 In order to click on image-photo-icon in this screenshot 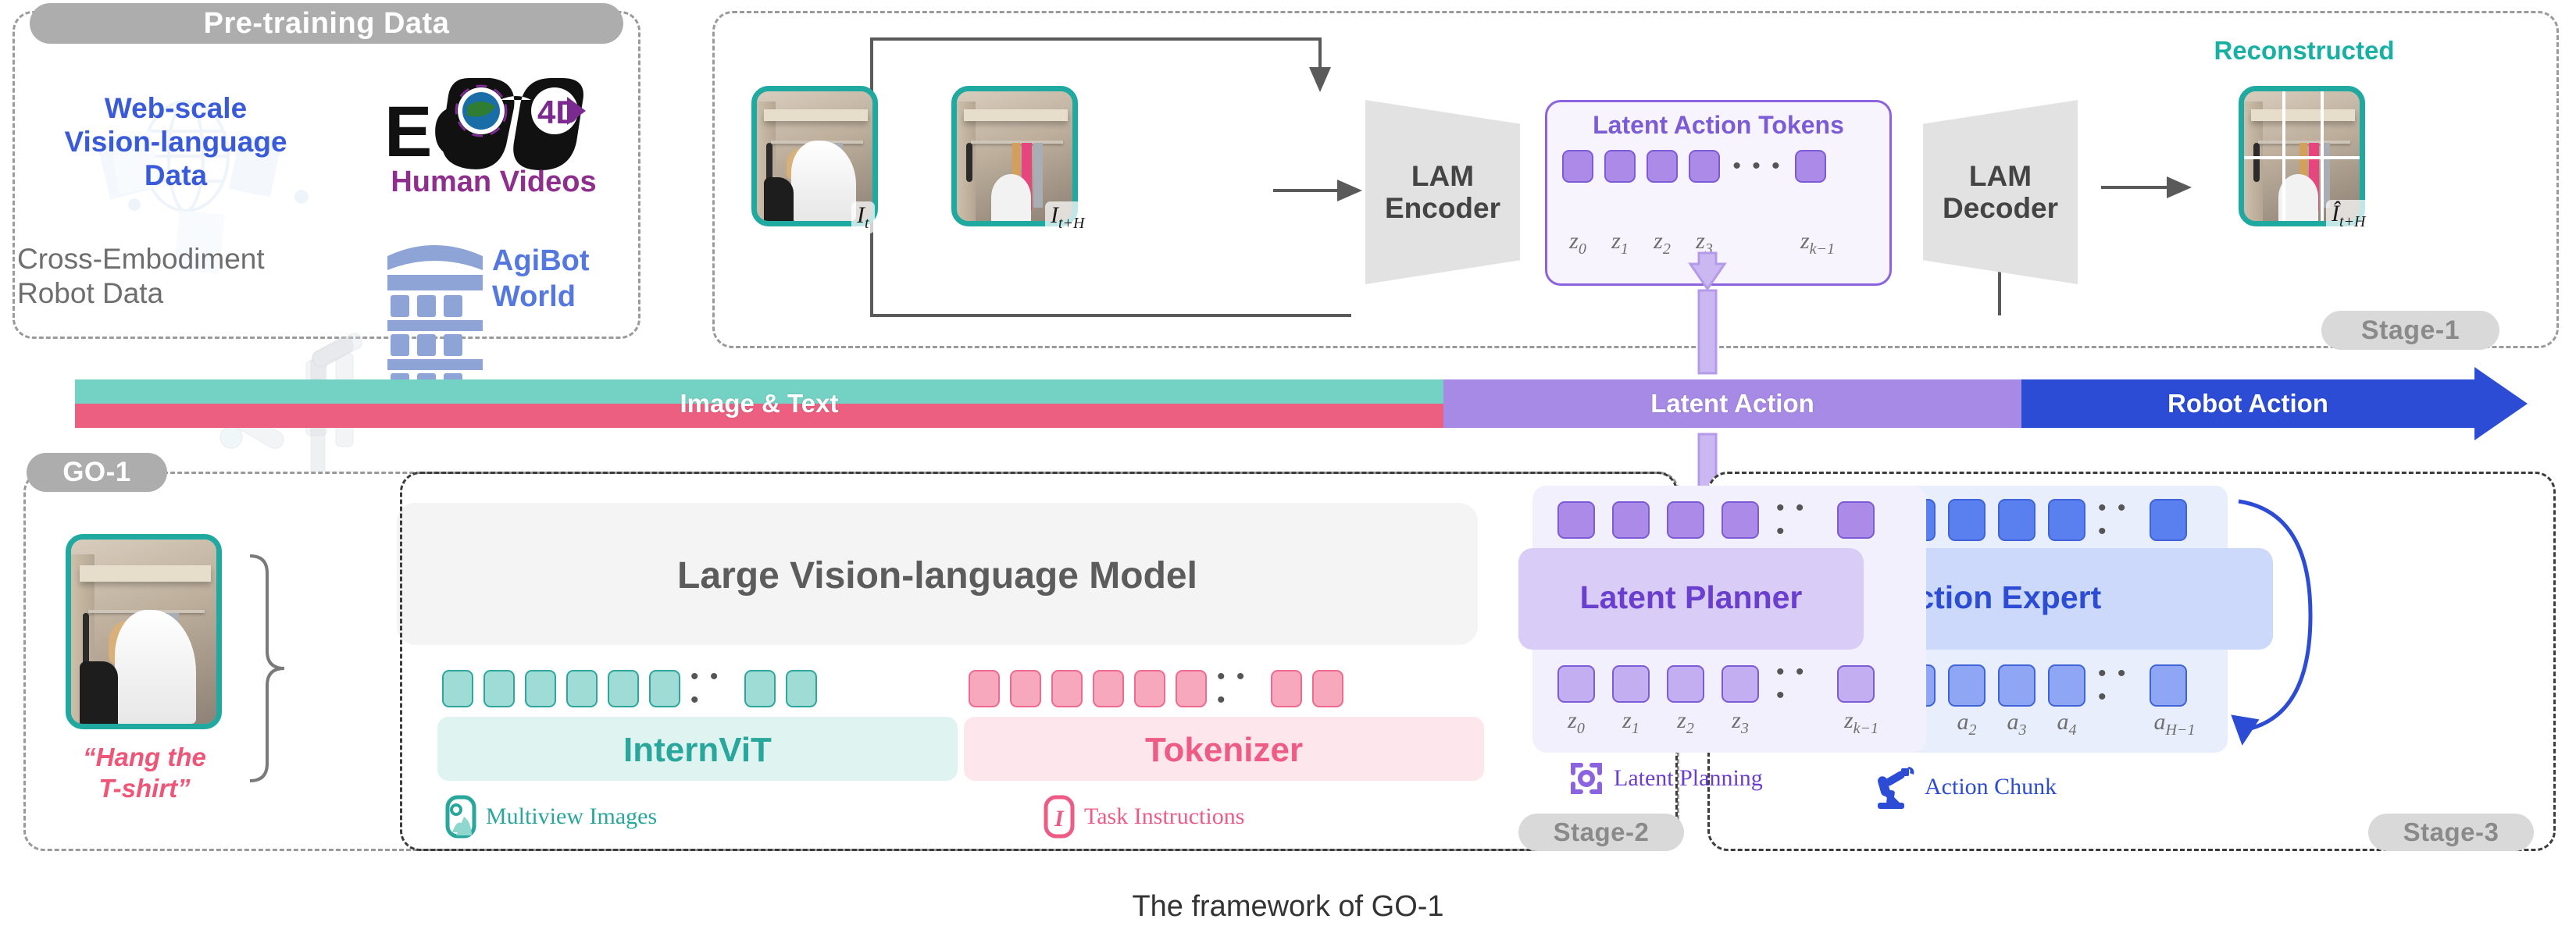, I will do `click(460, 817)`.